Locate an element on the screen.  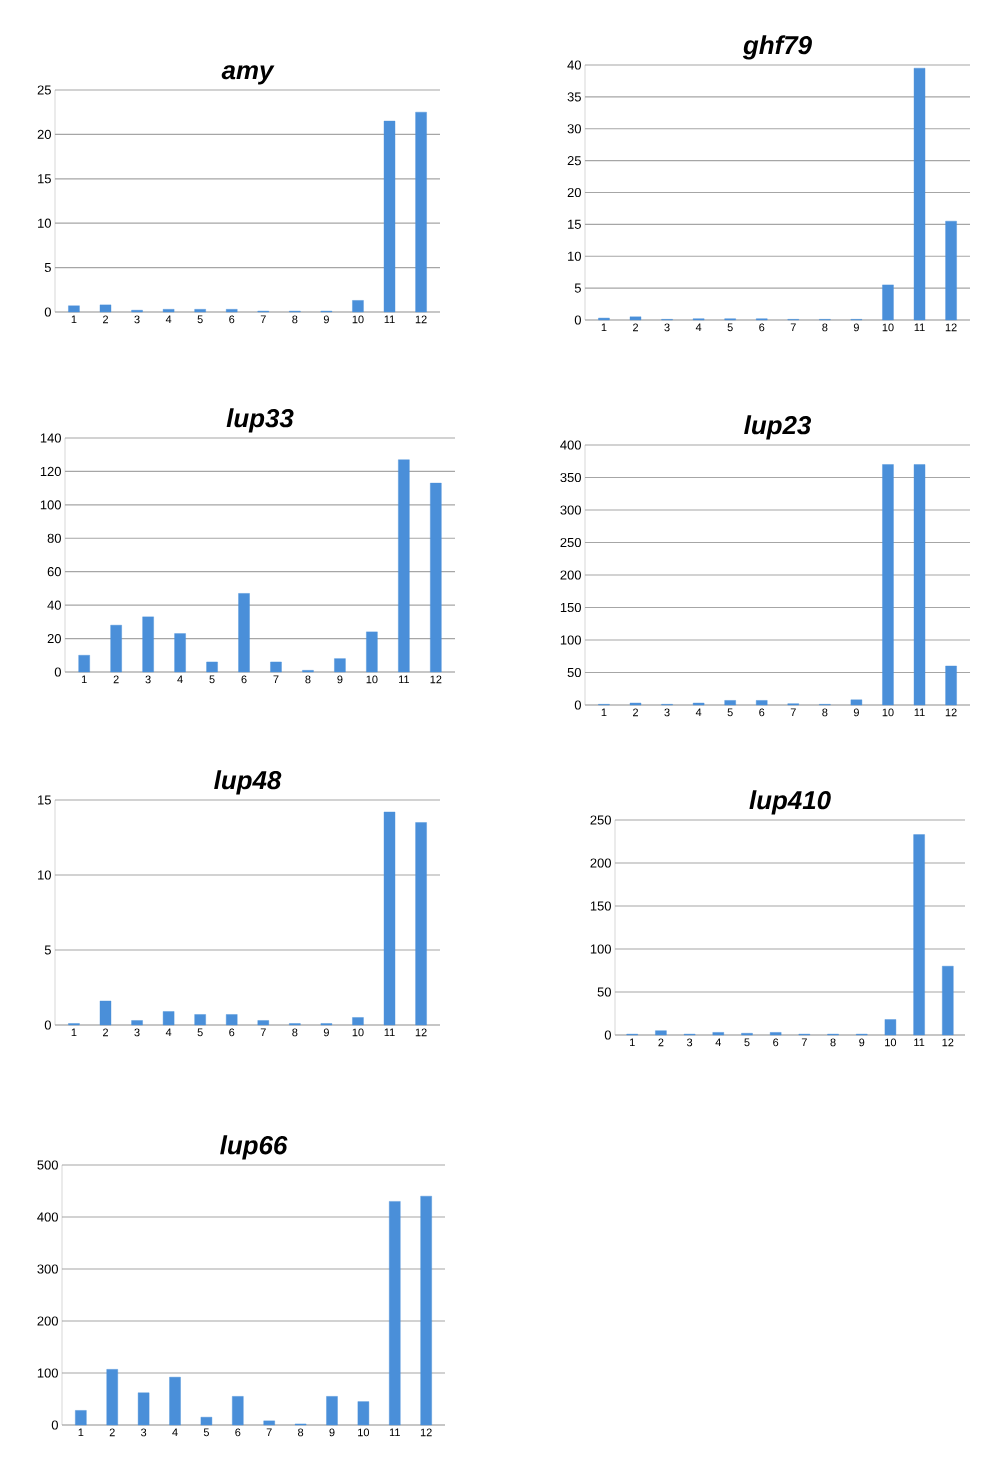
y-tick-label: 500 is located at coordinates (47, 1165).